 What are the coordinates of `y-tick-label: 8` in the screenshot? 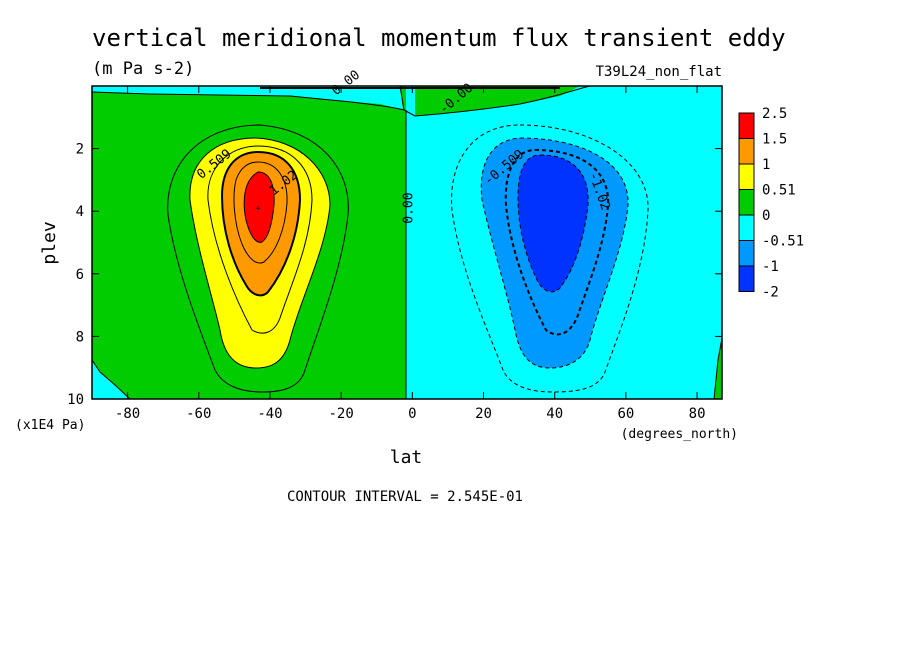 It's located at (80, 337).